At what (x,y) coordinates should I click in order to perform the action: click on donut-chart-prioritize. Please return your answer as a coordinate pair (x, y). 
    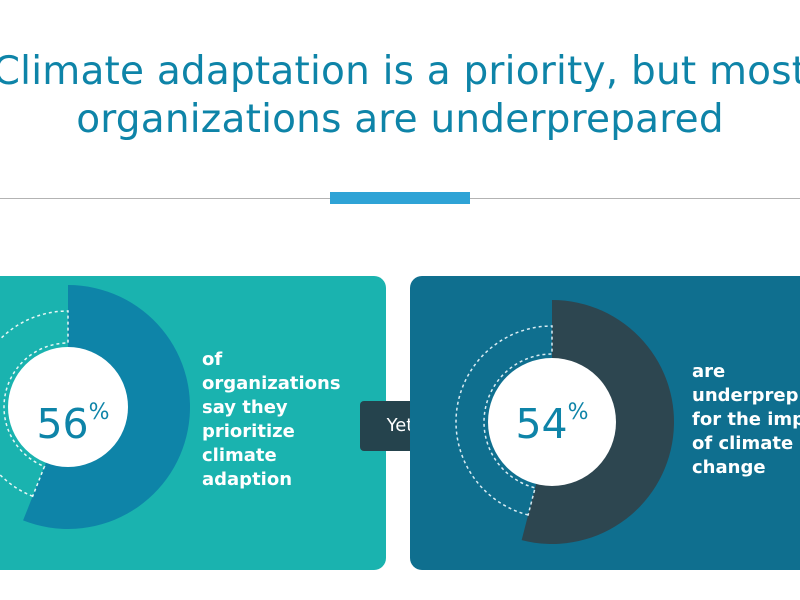
    Looking at the image, I should click on (95, 407).